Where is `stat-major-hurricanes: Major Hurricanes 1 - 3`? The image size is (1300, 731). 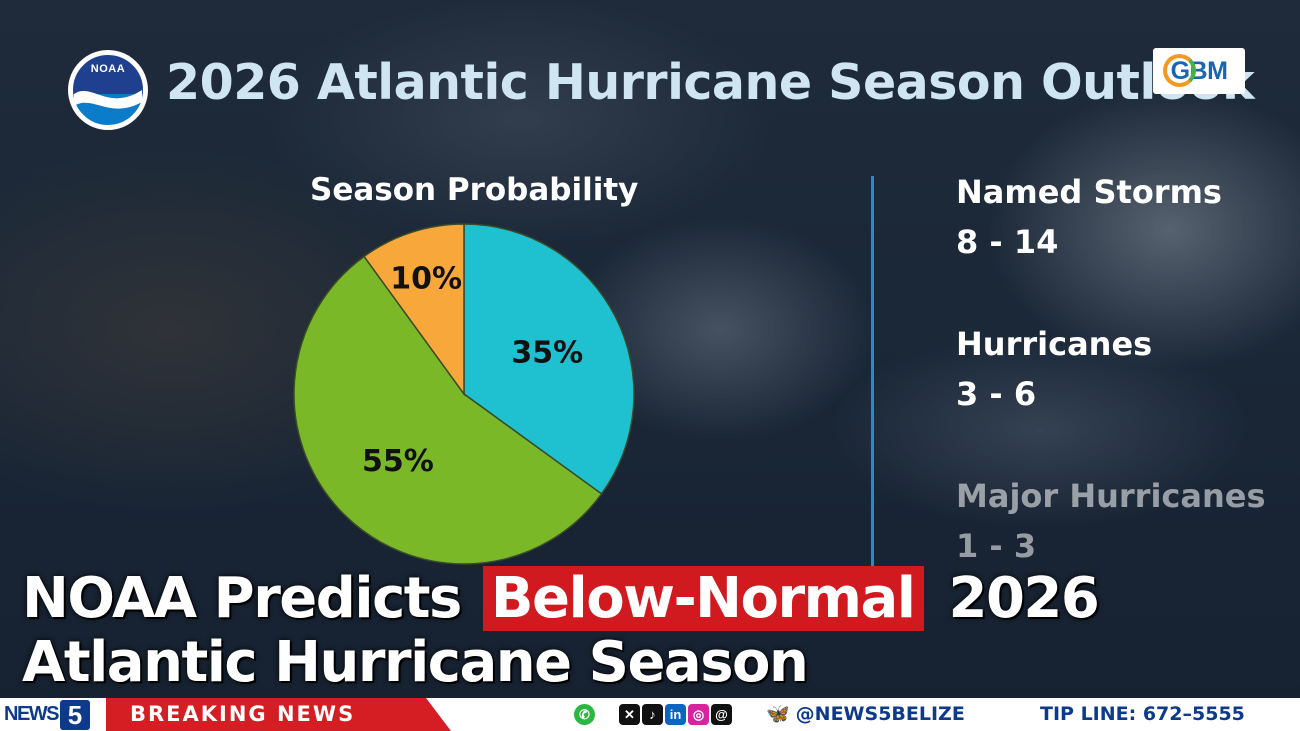
stat-major-hurricanes: Major Hurricanes 1 - 3 is located at coordinates (1111, 521).